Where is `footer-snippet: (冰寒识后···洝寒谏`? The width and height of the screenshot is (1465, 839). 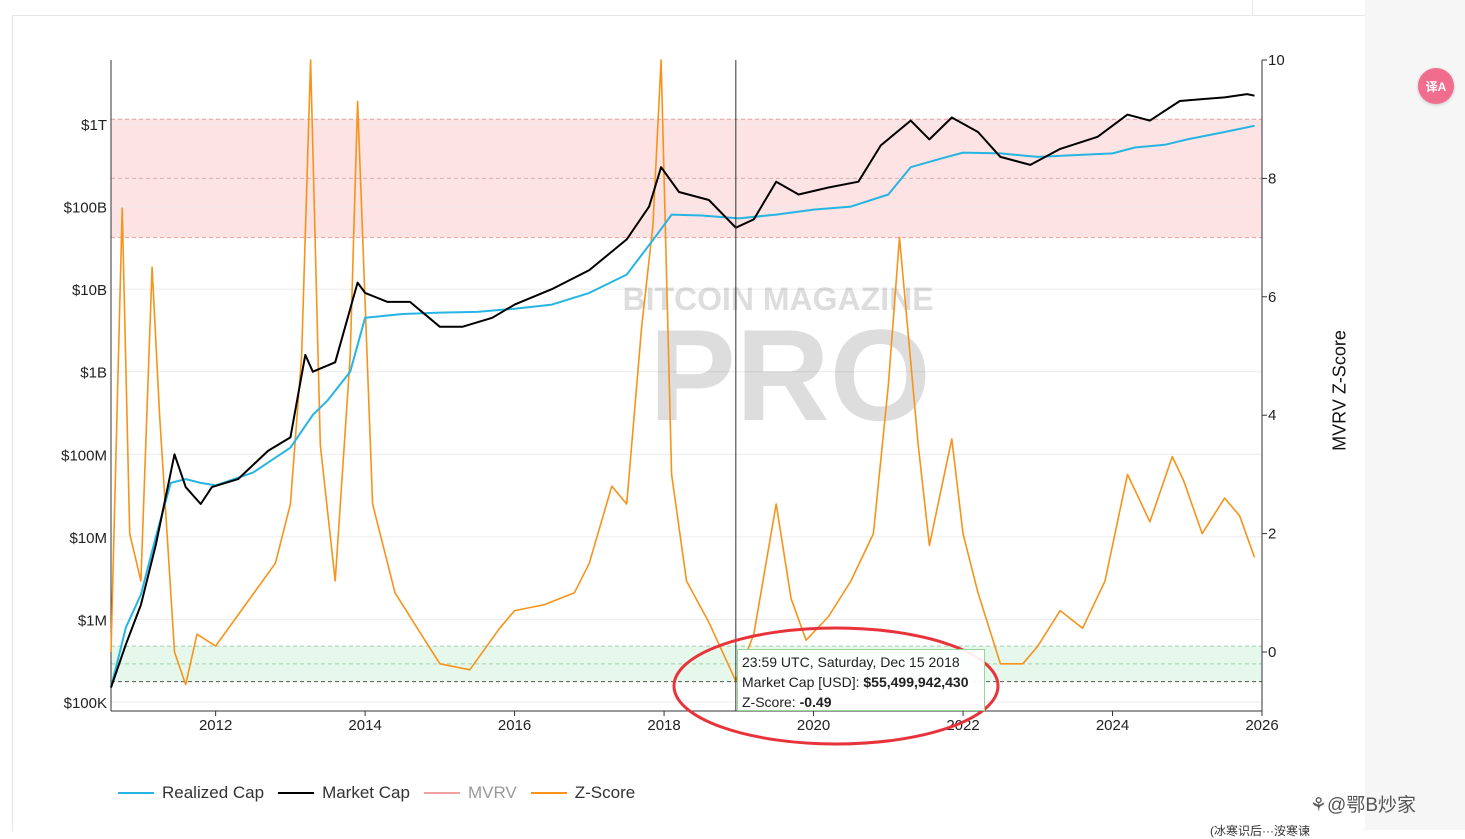
footer-snippet: (冰寒识后···洝寒谏 is located at coordinates (1260, 831).